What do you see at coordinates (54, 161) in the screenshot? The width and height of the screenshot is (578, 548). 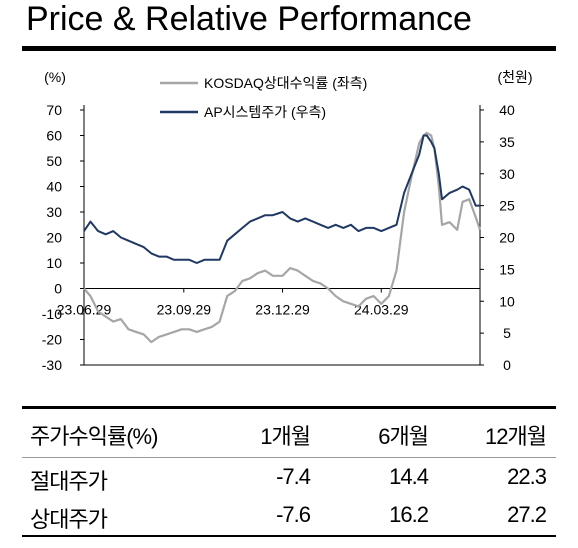 I see `left-tick-label: 50` at bounding box center [54, 161].